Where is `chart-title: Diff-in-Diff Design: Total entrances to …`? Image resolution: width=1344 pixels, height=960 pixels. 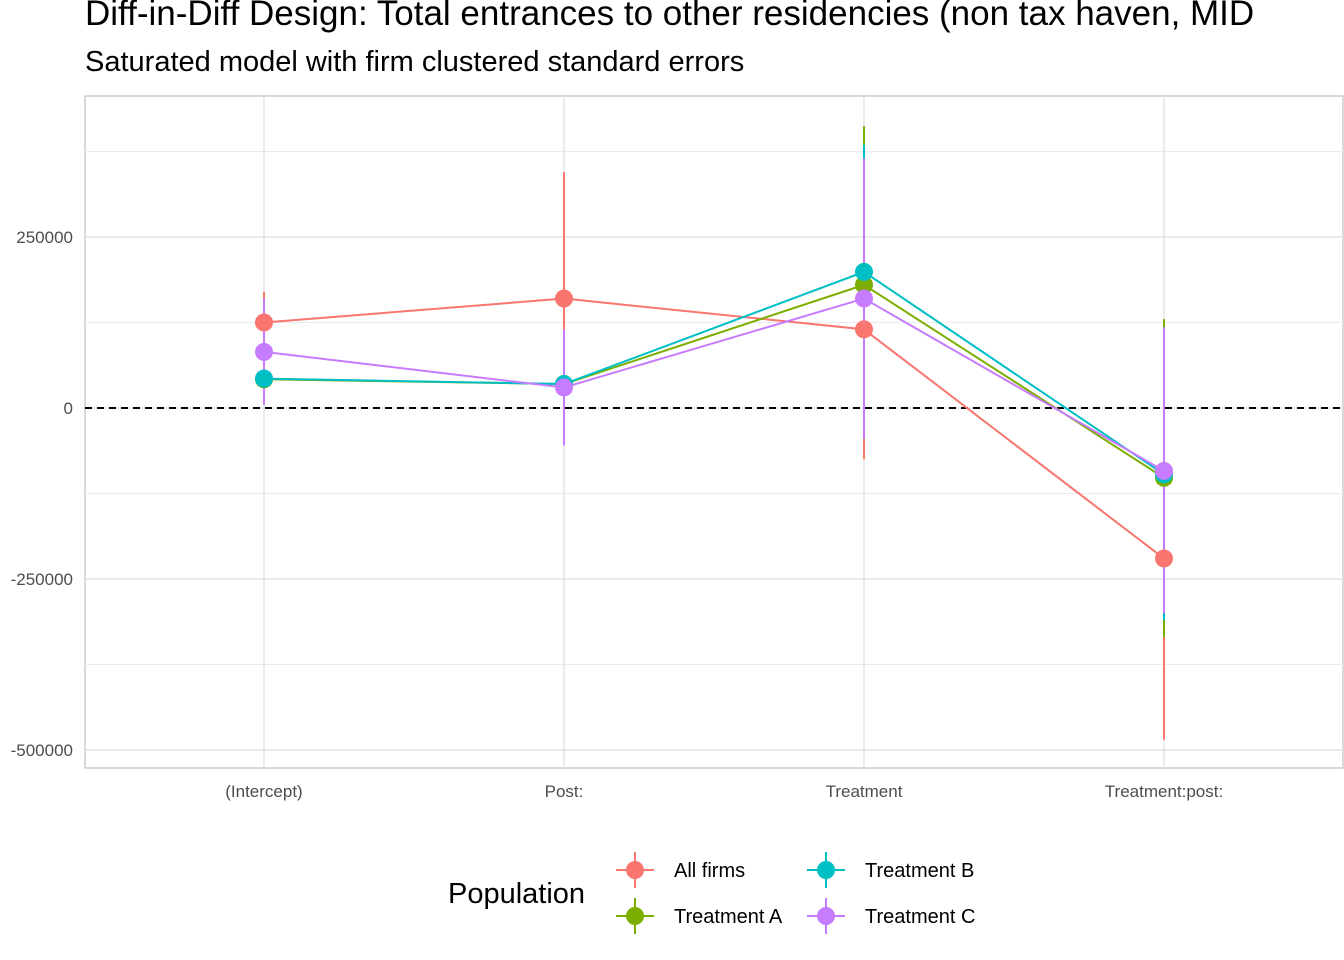
chart-title: Diff-in-Diff Design: Total entrances to … is located at coordinates (670, 16).